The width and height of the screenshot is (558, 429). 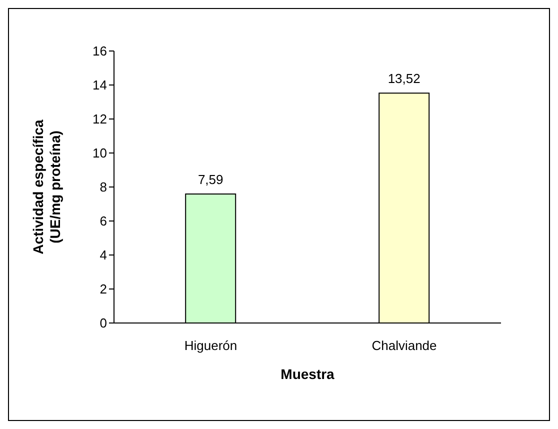 I want to click on x-tick-label: Chalviande, so click(x=404, y=346).